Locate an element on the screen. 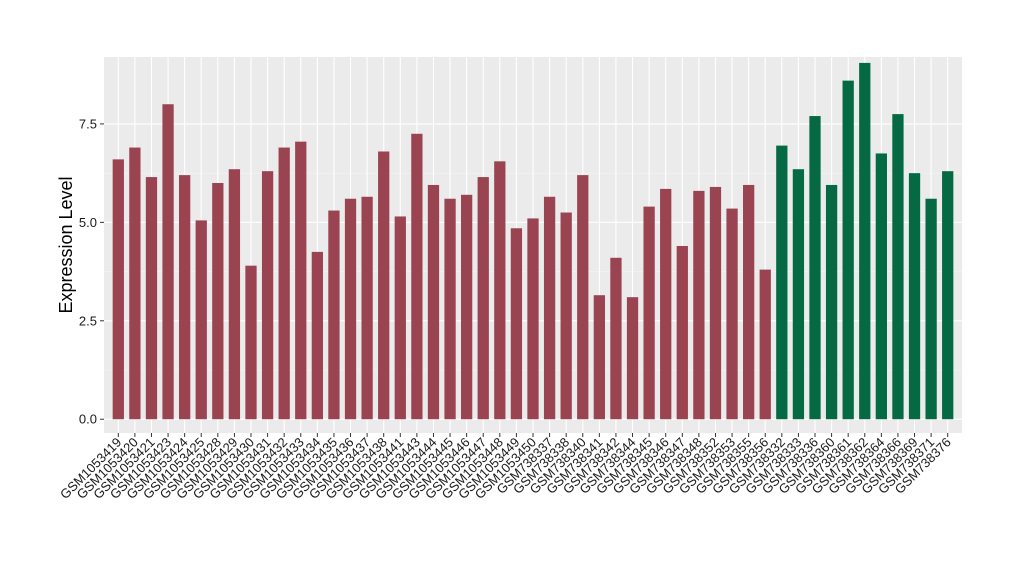 The image size is (1020, 580). bar-GSM1053449 is located at coordinates (516, 324).